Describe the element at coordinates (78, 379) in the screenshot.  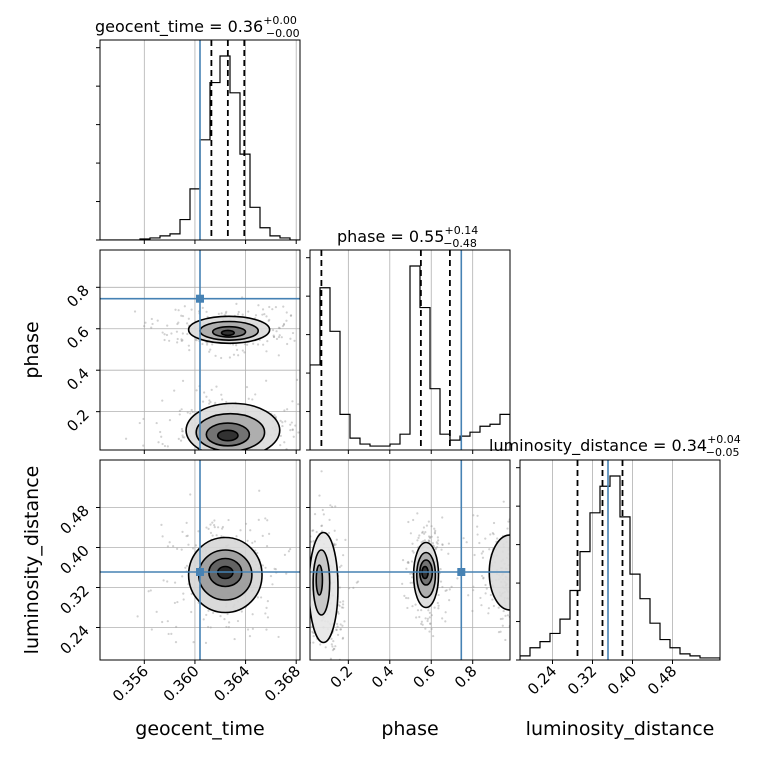
I see `y-tick-label: 0.4` at that location.